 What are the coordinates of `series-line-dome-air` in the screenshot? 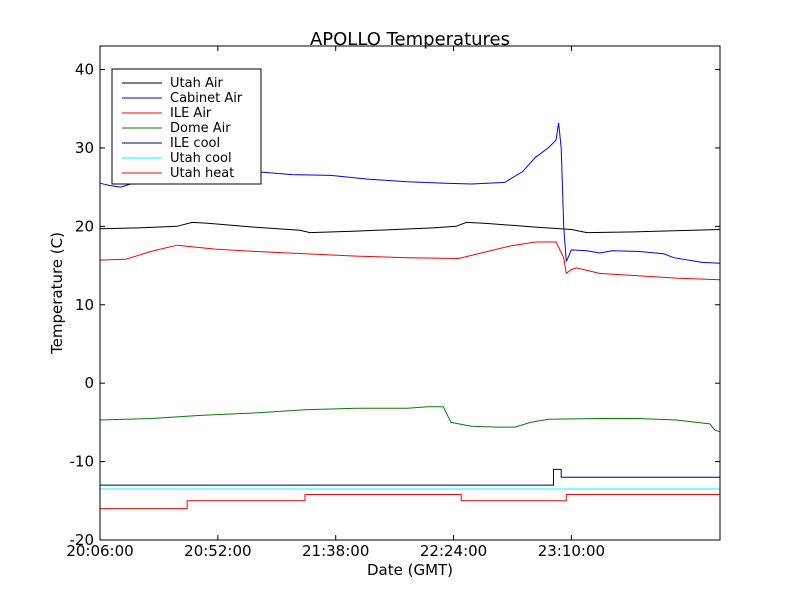 It's located at (410, 419).